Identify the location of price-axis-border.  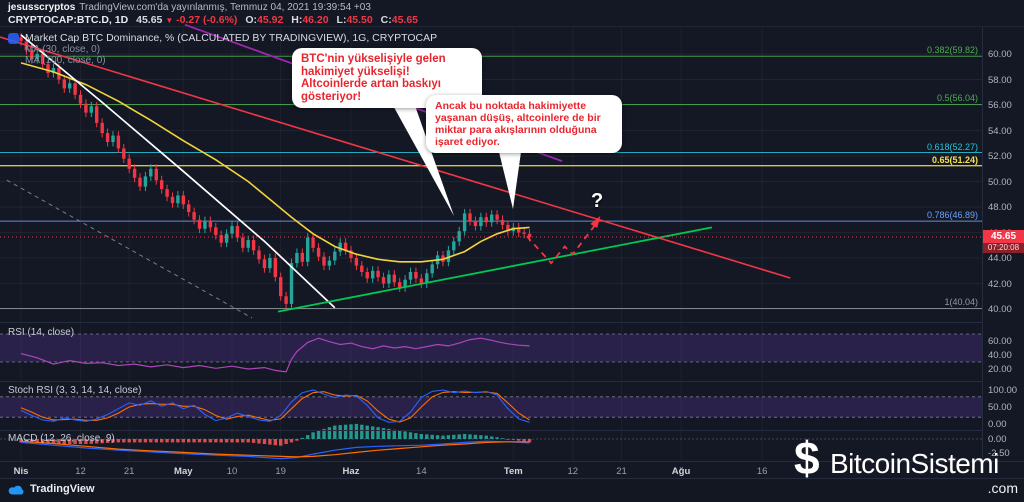
(982, 244).